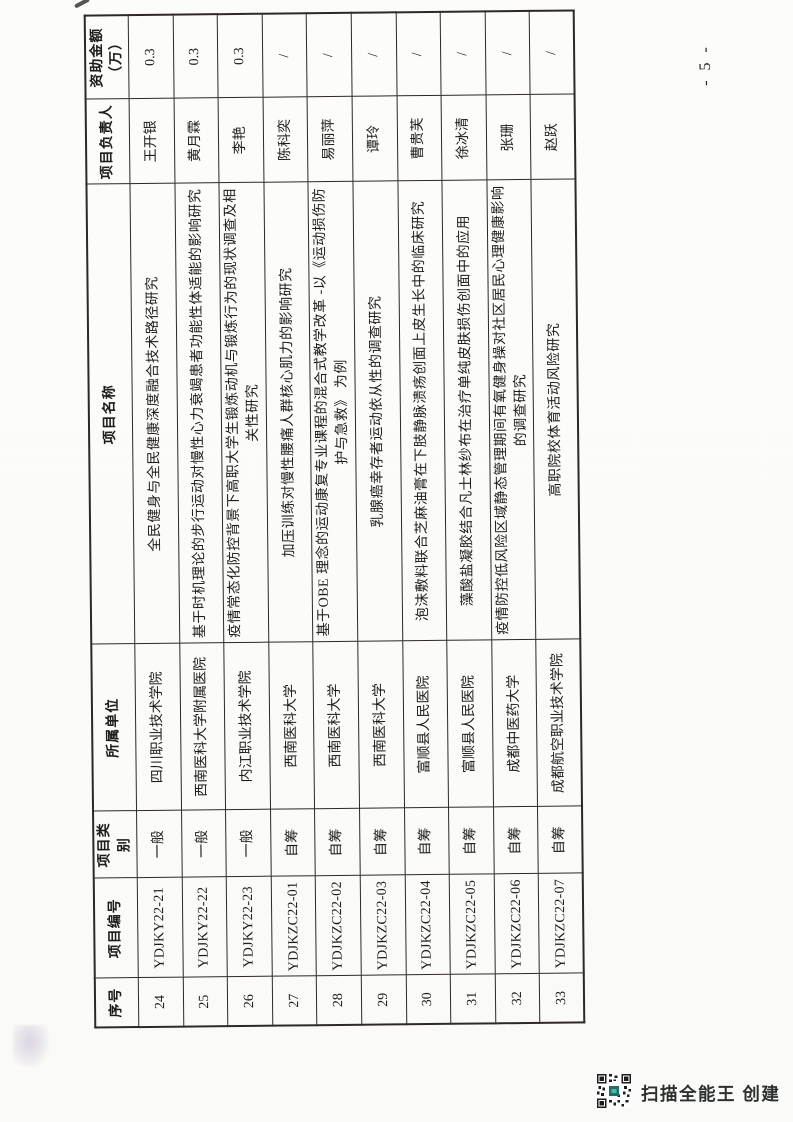 Image resolution: width=793 pixels, height=1122 pixels. Describe the element at coordinates (614, 1091) in the screenshot. I see `camscanner-qr-icon` at that location.